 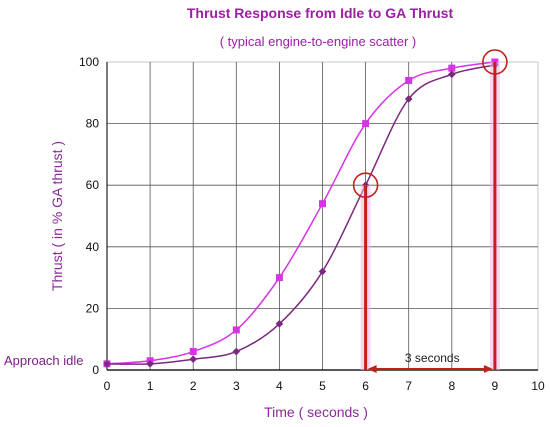 What do you see at coordinates (316, 412) in the screenshot?
I see `x-axis-label: Time ( seconds )` at bounding box center [316, 412].